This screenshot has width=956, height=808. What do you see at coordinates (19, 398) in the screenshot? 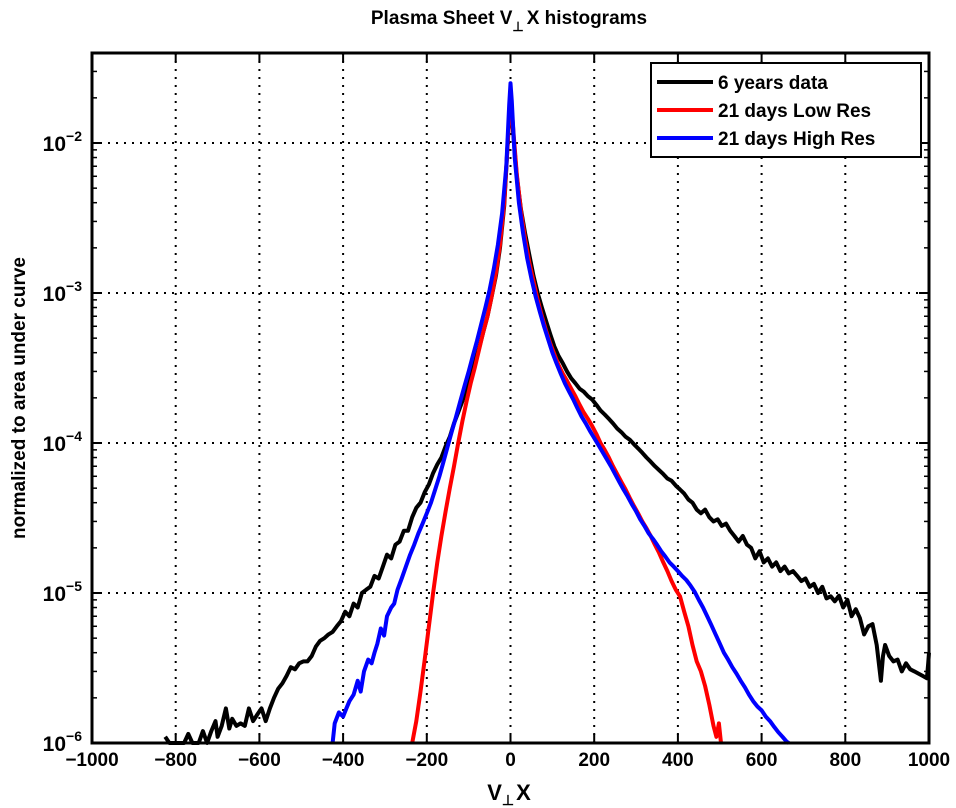
I see `y-axis-label: normalized to area under curve` at bounding box center [19, 398].